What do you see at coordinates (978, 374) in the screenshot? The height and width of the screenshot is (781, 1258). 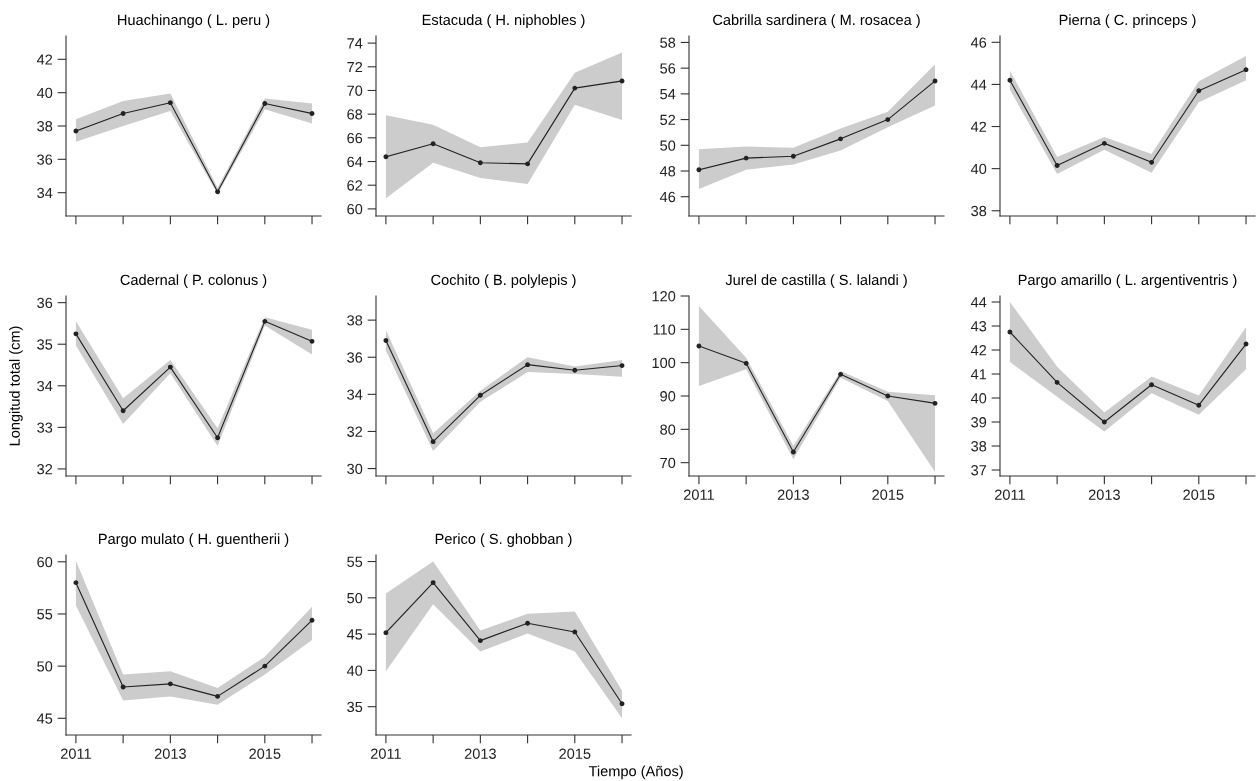 I see `y-tick-label: 41` at bounding box center [978, 374].